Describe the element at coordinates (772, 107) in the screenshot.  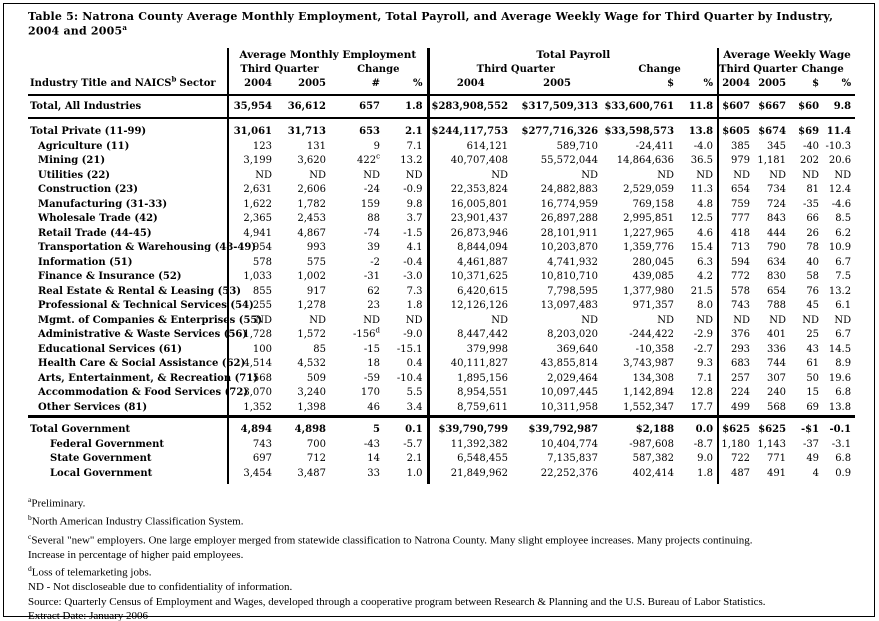
I see `value-cell: $667` at that location.